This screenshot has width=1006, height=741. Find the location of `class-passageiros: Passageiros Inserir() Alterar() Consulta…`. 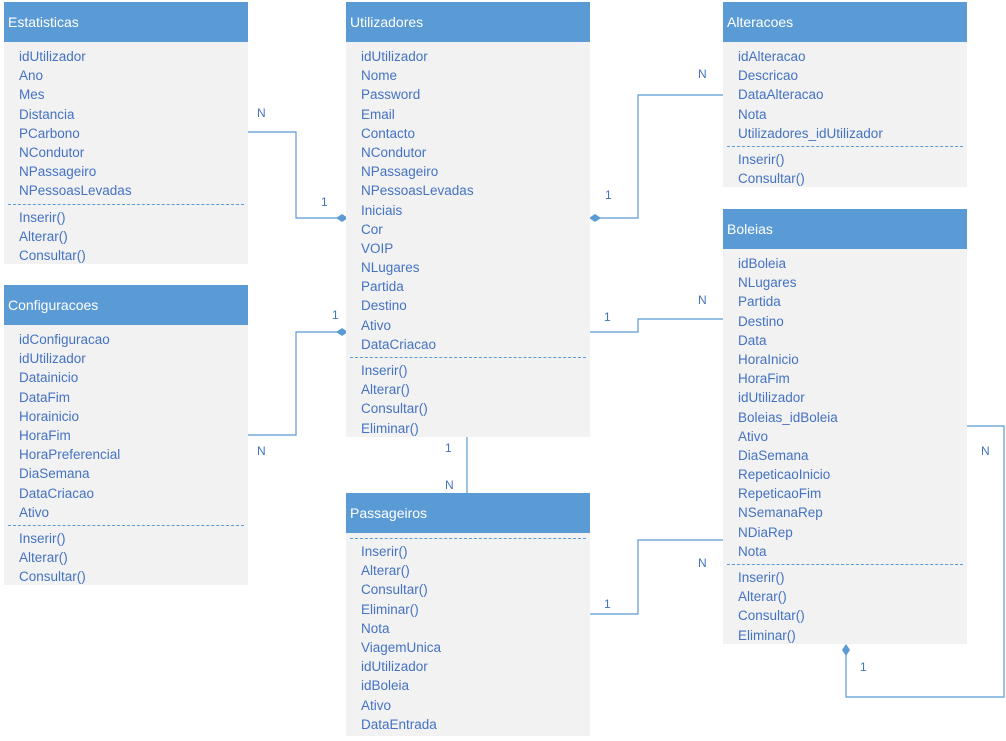

class-passageiros: Passageiros Inserir() Alterar() Consulta… is located at coordinates (468, 614).